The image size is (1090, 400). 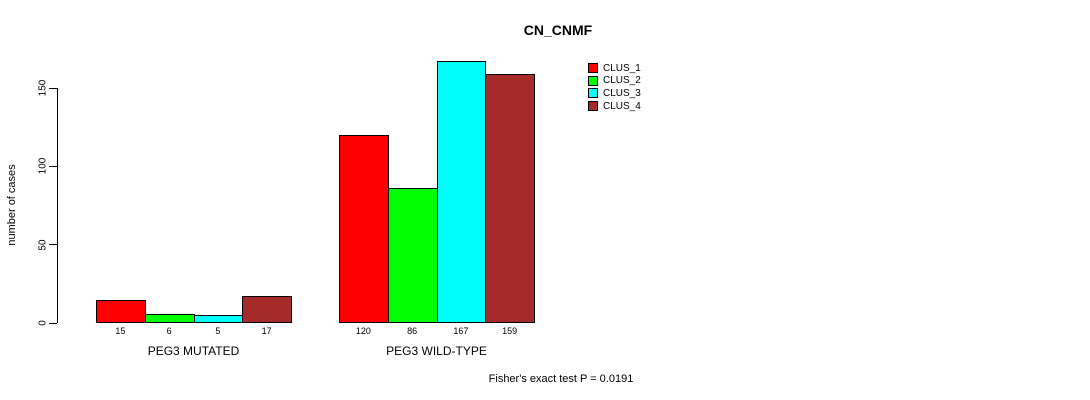 I want to click on y-tick-label: 150, so click(x=43, y=88).